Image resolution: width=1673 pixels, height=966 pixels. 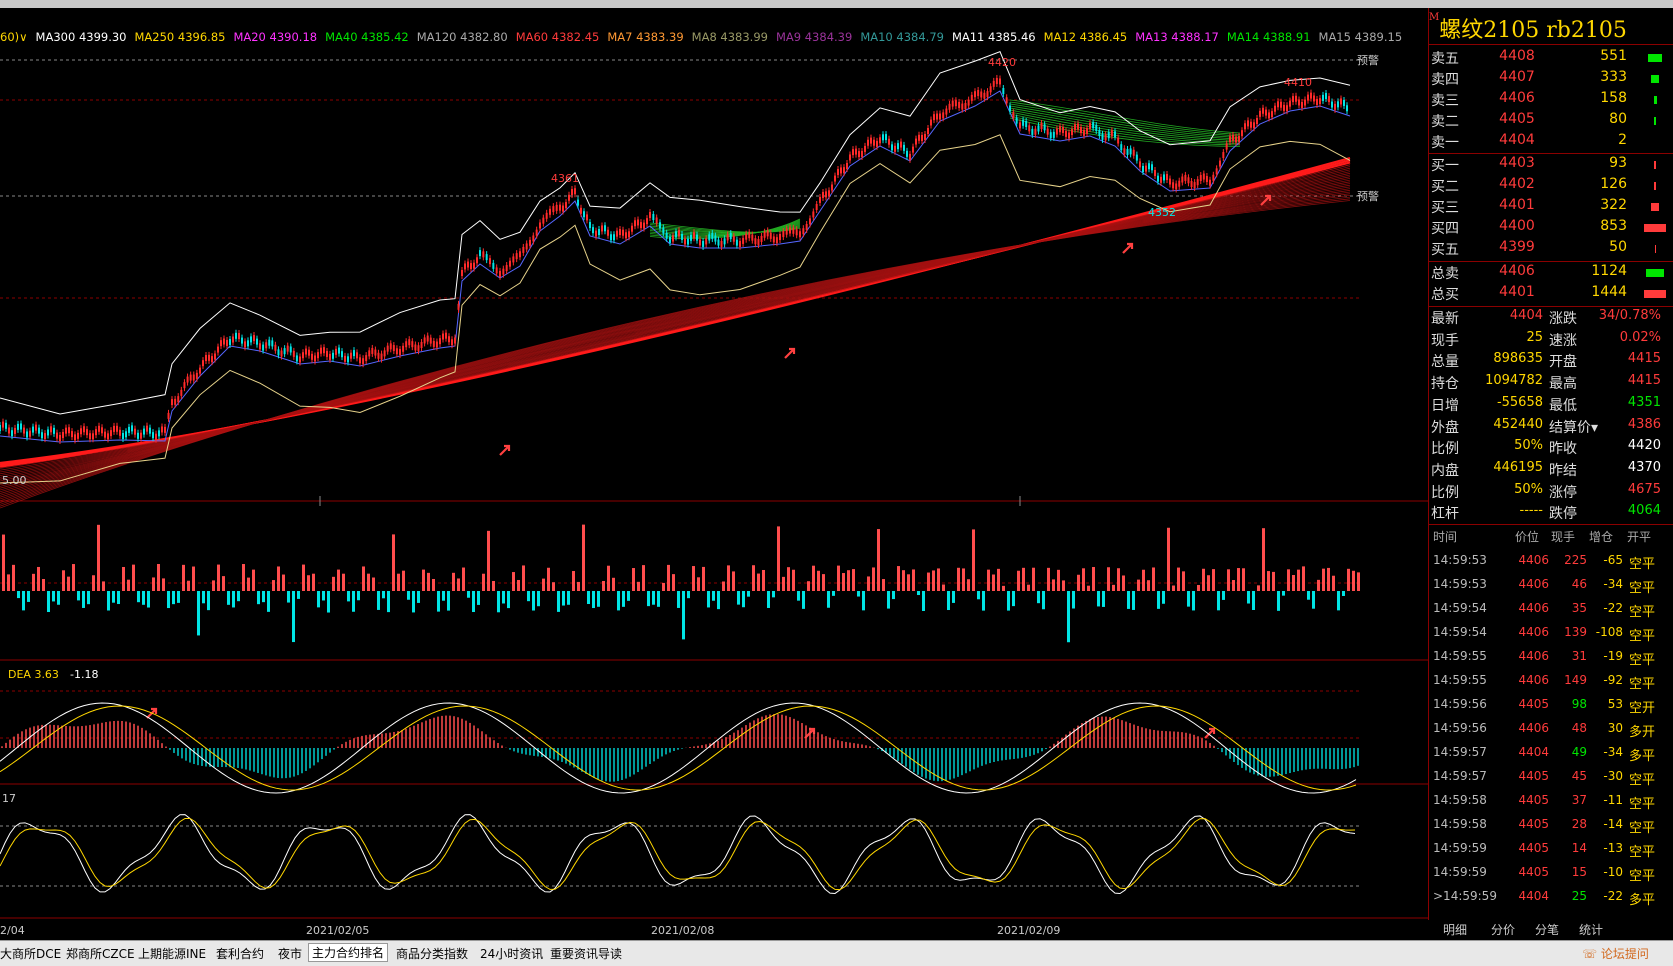 I want to click on tab-stats: 统计, so click(x=1591, y=930).